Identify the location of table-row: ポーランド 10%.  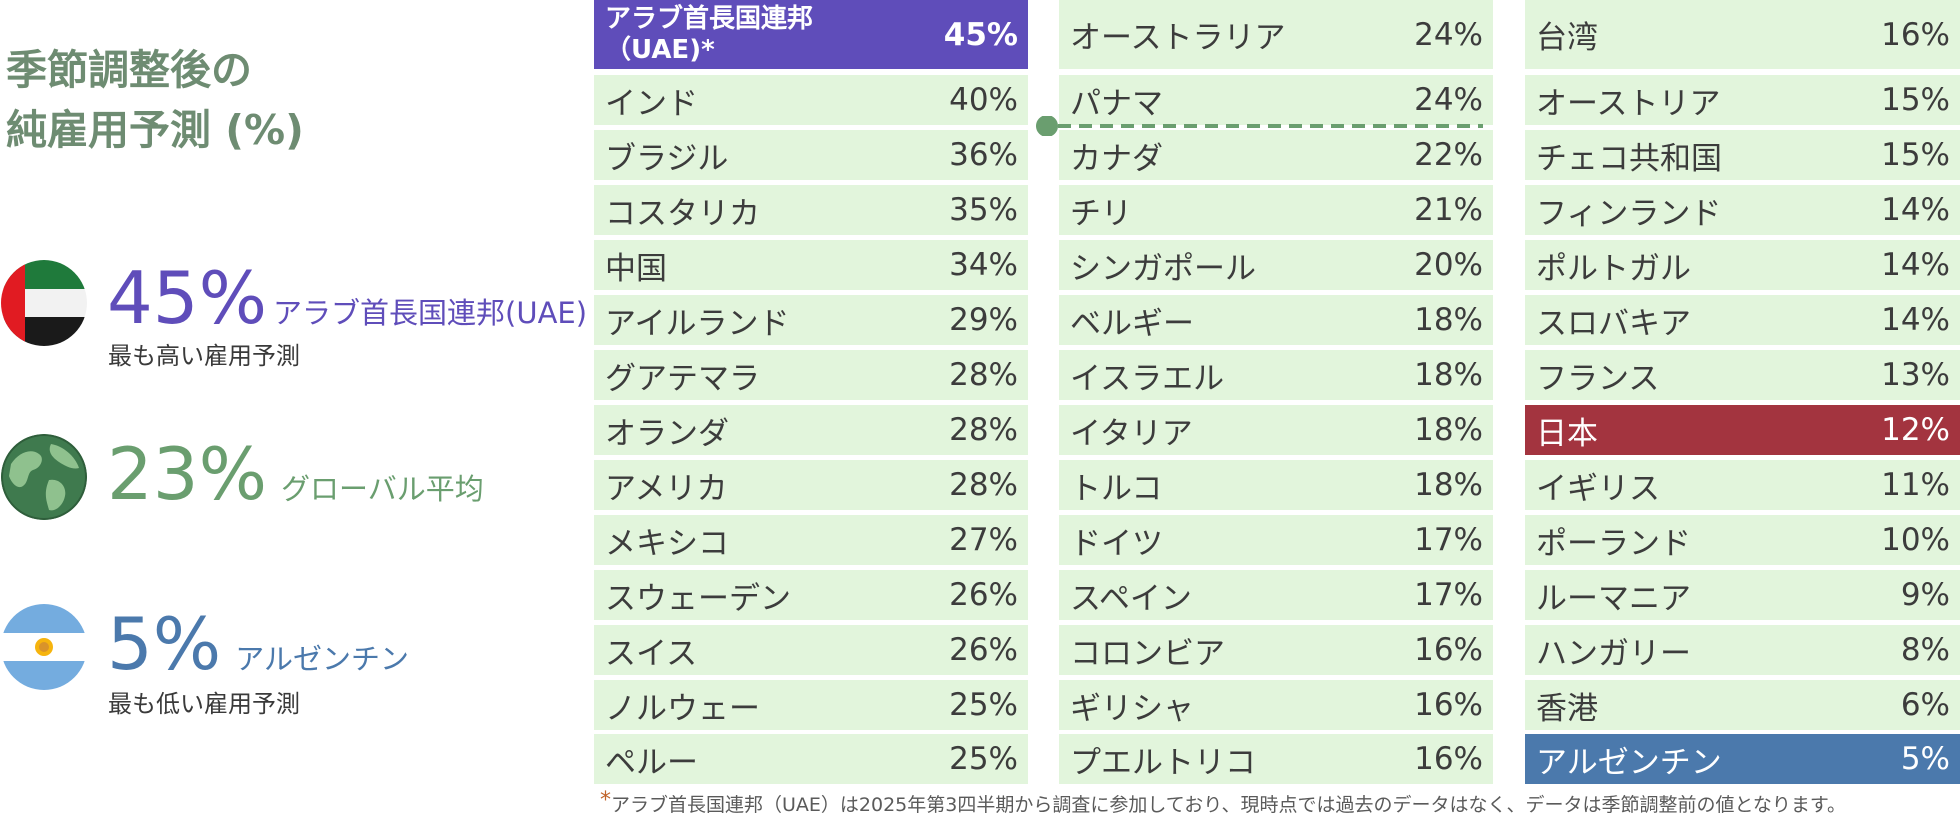
(1742, 540).